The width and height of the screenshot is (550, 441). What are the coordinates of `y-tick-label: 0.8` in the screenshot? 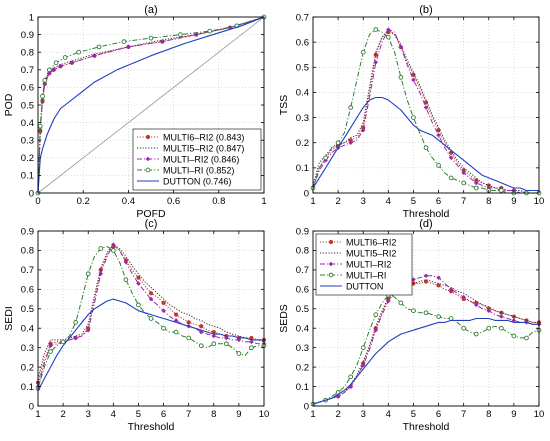 It's located at (27, 53).